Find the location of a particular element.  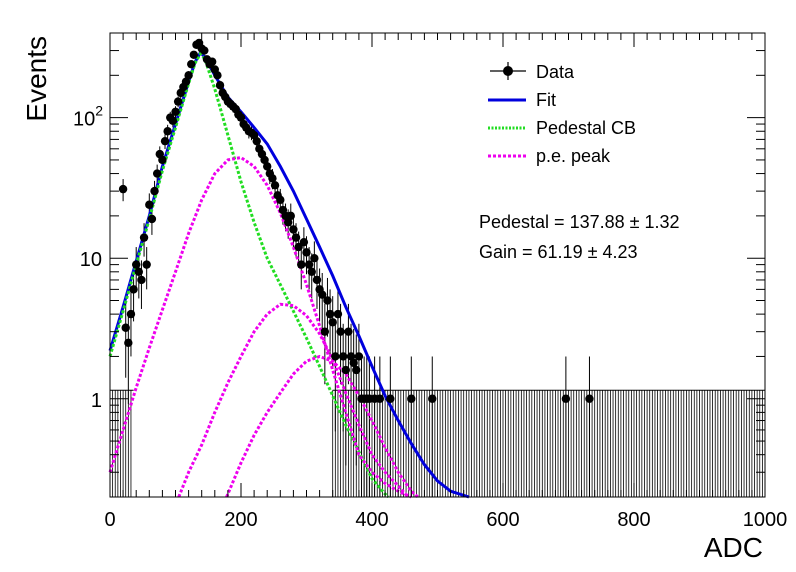

y-tick-label: 10 is located at coordinates (91, 260).